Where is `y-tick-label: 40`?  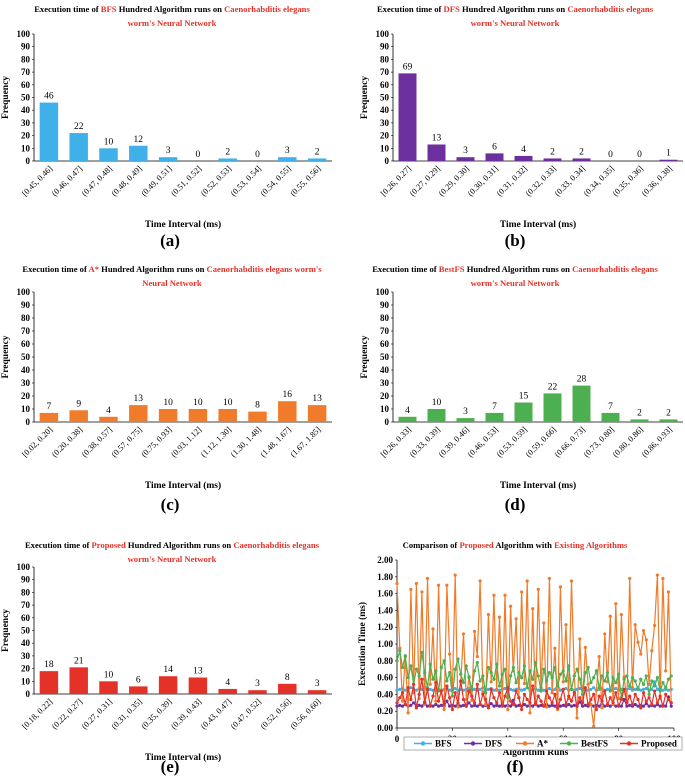 y-tick-label: 40 is located at coordinates (26, 643).